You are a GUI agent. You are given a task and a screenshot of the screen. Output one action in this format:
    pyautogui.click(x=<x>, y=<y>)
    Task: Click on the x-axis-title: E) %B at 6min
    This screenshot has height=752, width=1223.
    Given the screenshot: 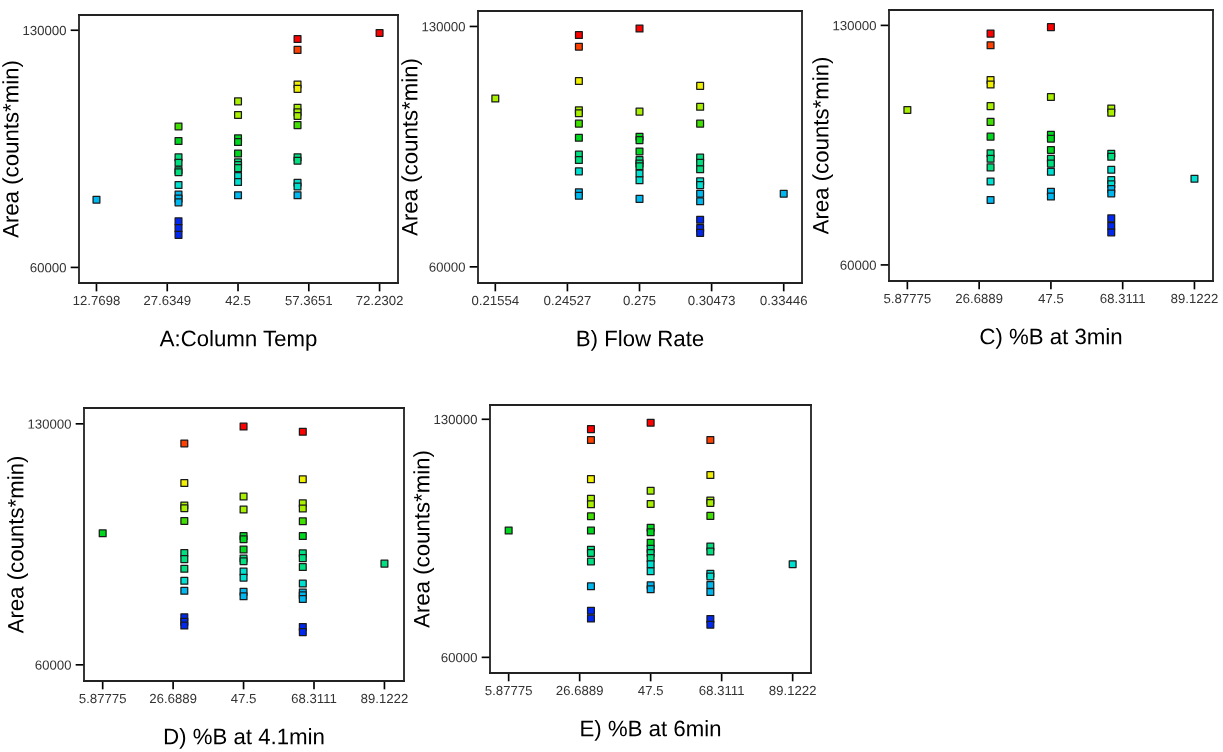 What is the action you would take?
    pyautogui.click(x=651, y=730)
    